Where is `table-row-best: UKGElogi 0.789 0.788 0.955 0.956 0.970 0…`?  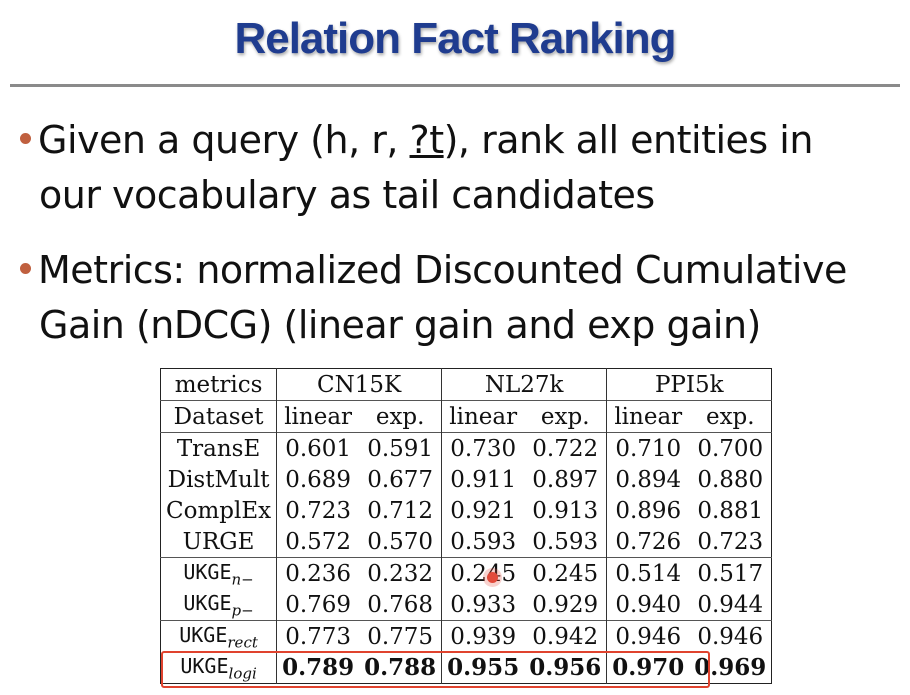
table-row-best: UKGElogi 0.789 0.788 0.955 0.956 0.970 0… is located at coordinates (473, 668).